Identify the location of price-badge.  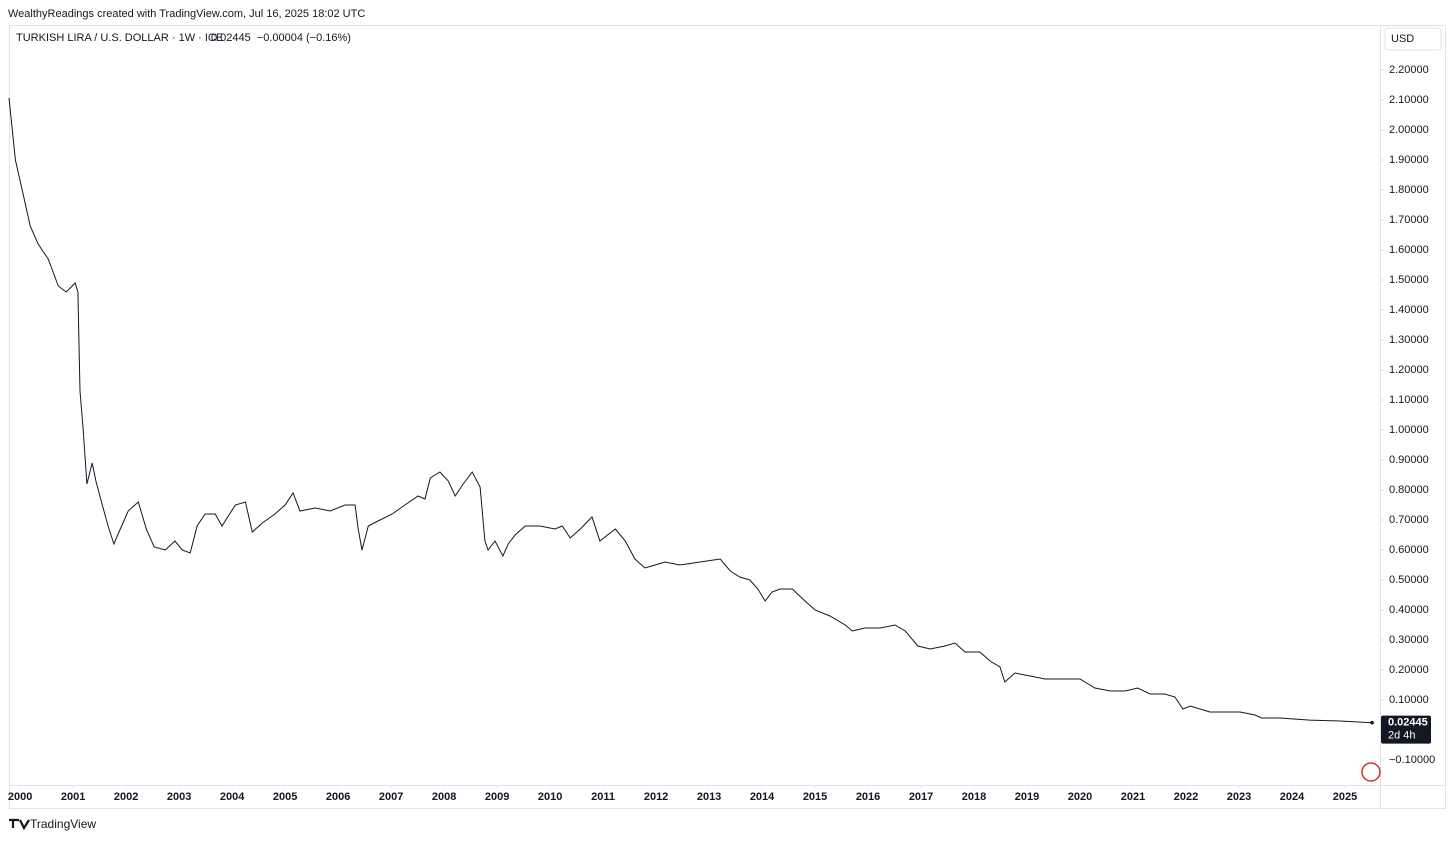
(1406, 729).